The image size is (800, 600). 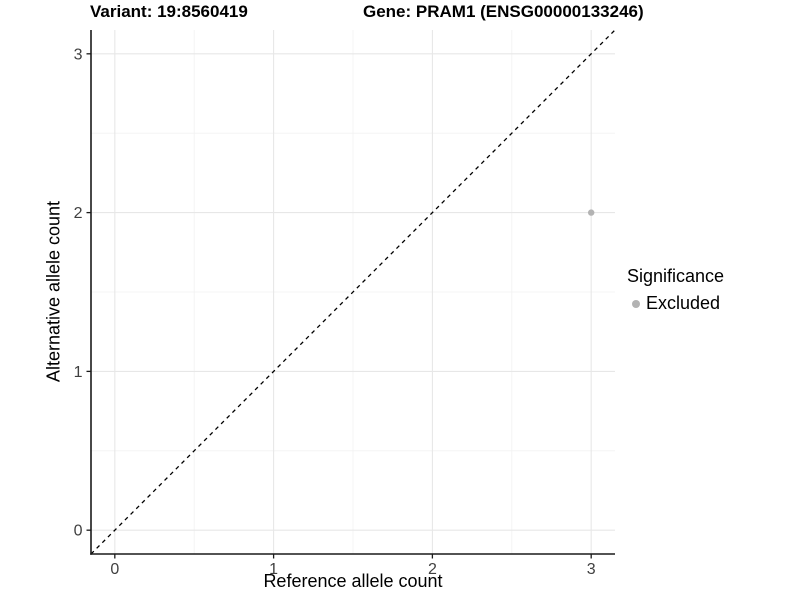 What do you see at coordinates (114, 569) in the screenshot?
I see `x-tick-label: 0` at bounding box center [114, 569].